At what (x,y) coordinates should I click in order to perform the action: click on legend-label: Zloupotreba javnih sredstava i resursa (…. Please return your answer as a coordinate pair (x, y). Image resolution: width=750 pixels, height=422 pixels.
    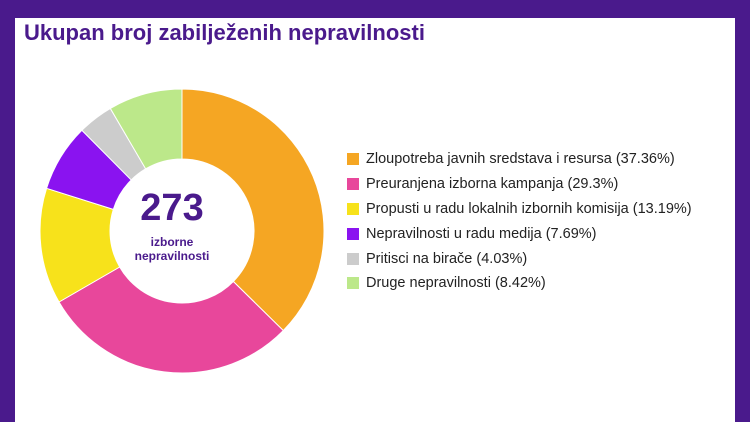
    Looking at the image, I should click on (520, 159).